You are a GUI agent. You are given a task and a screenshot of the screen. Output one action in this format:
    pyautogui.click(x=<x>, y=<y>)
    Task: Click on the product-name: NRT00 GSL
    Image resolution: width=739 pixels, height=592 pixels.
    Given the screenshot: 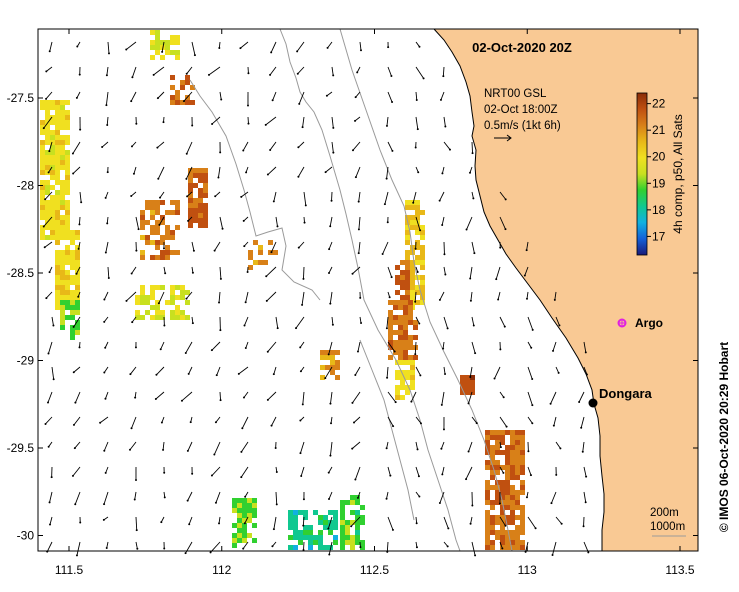 What is the action you would take?
    pyautogui.click(x=515, y=94)
    